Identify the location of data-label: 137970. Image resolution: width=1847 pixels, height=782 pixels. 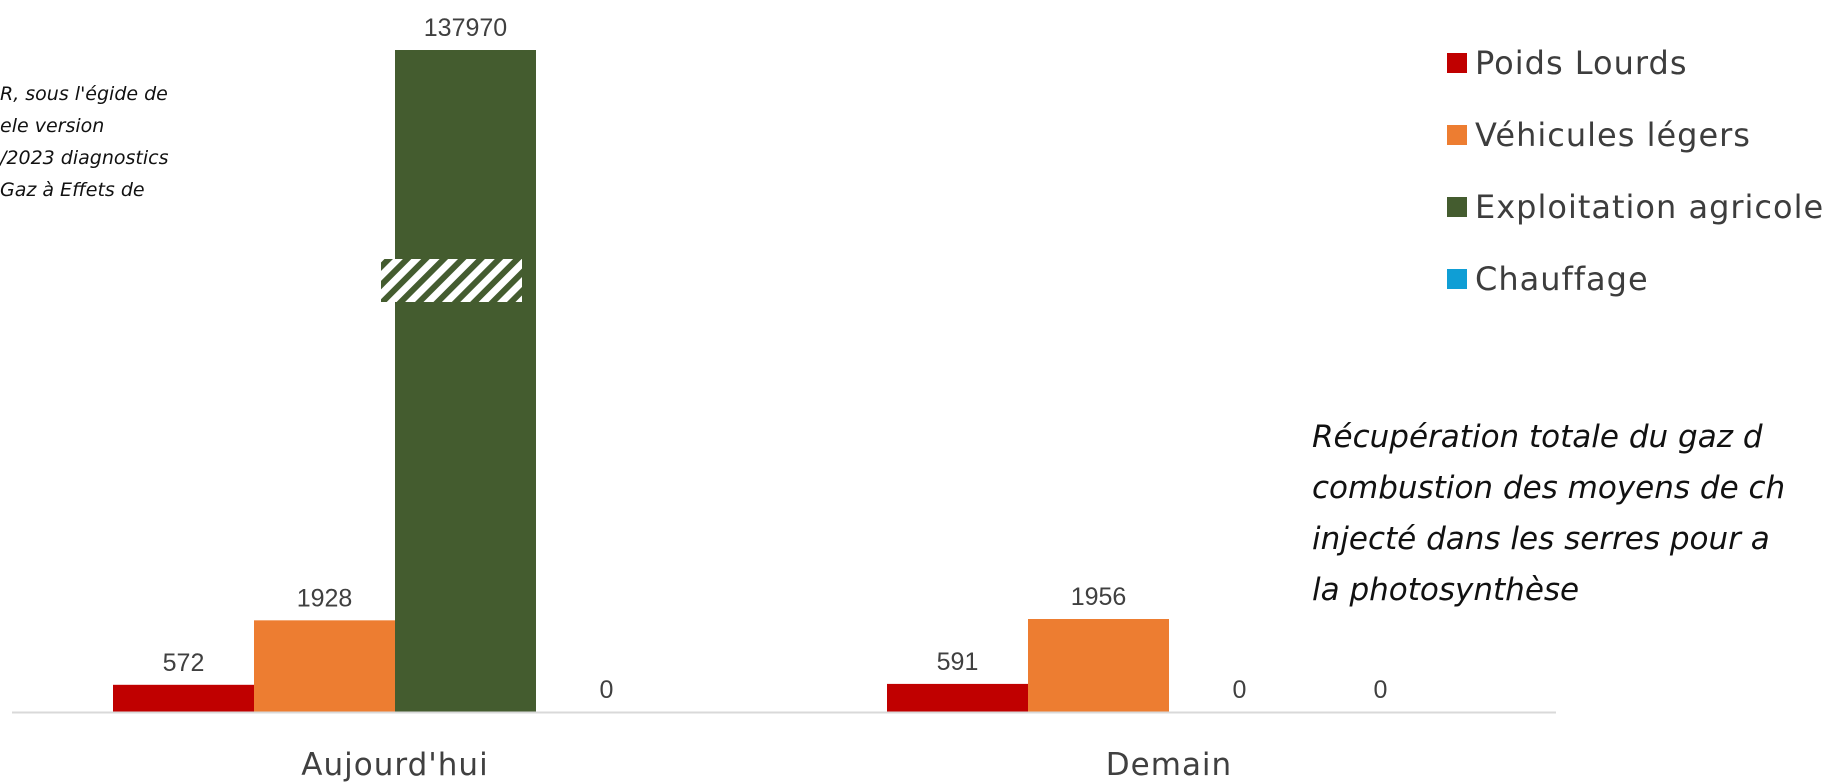
(465, 28).